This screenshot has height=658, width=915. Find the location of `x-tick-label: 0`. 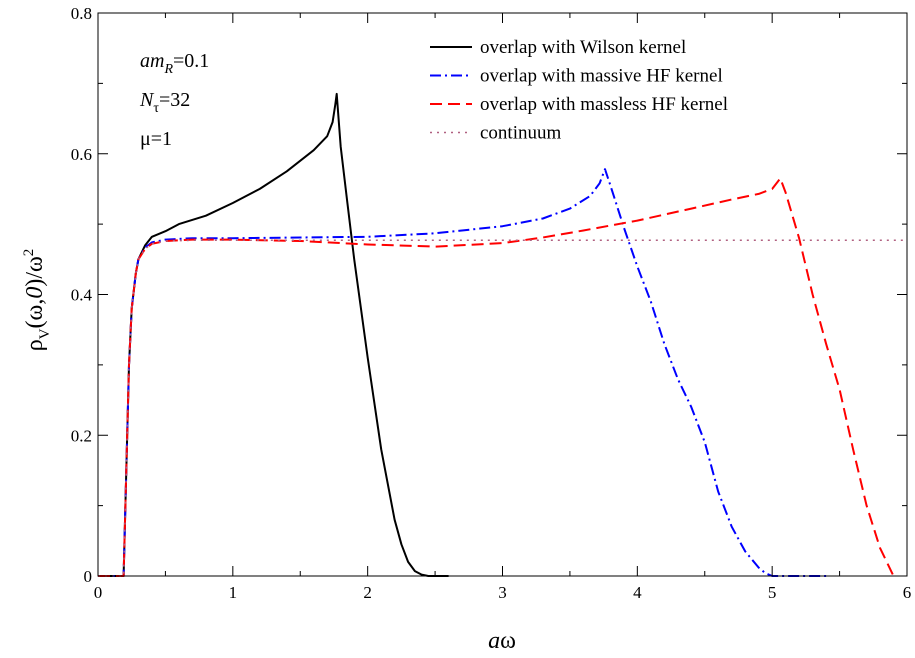

x-tick-label: 0 is located at coordinates (98, 592).